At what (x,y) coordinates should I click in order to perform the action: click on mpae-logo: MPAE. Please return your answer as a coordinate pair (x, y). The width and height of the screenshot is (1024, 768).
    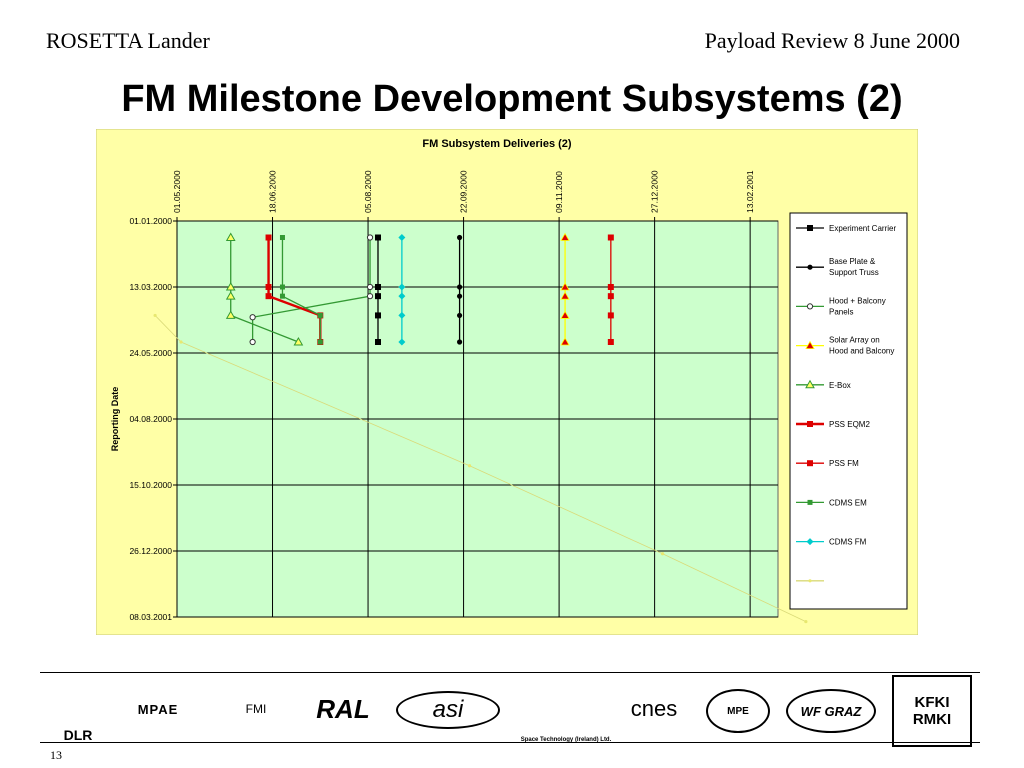
    Looking at the image, I should click on (158, 709).